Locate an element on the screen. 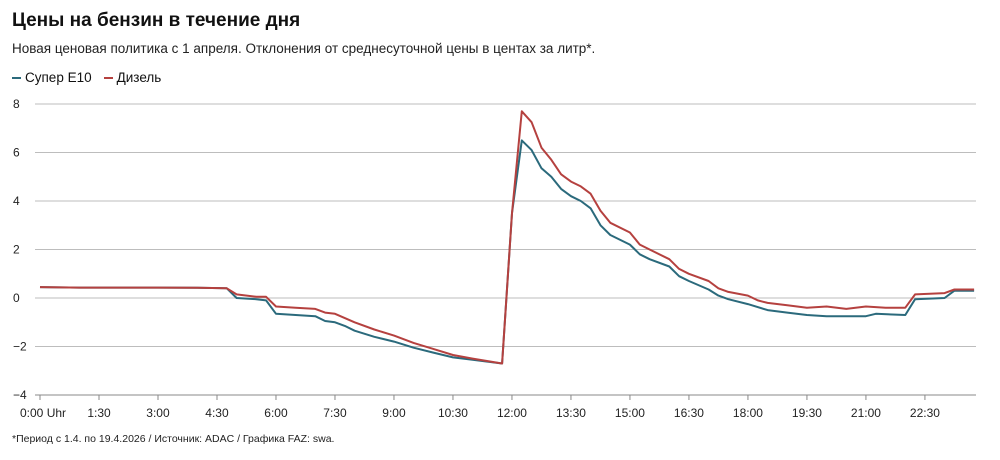 This screenshot has height=460, width=1000. x-tick-label: 9:00 is located at coordinates (394, 413).